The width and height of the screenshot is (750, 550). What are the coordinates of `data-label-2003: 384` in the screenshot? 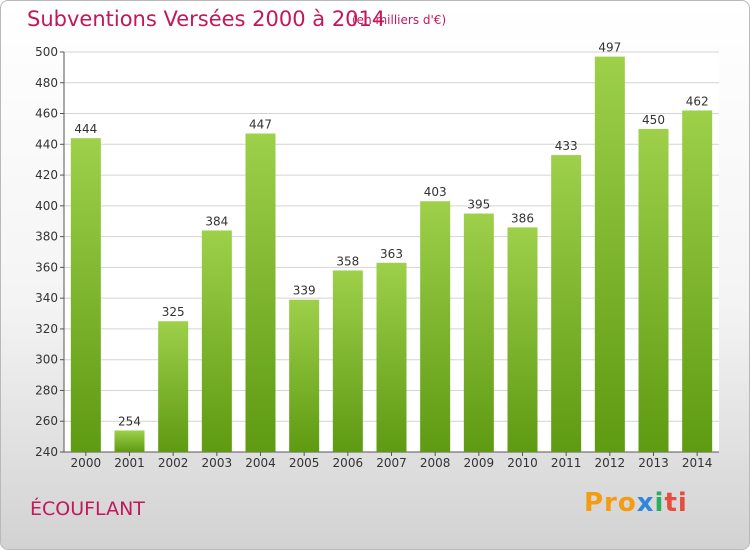 It's located at (216, 221).